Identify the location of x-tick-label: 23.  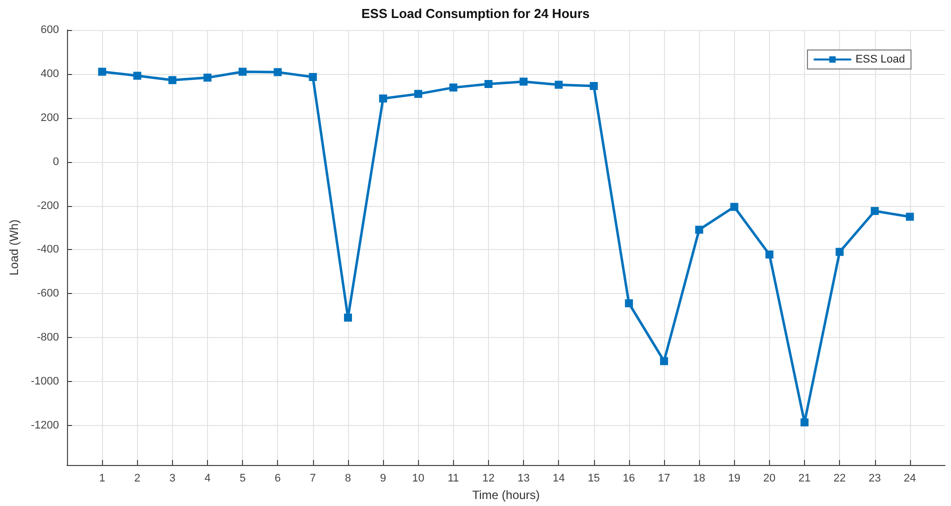
(874, 478).